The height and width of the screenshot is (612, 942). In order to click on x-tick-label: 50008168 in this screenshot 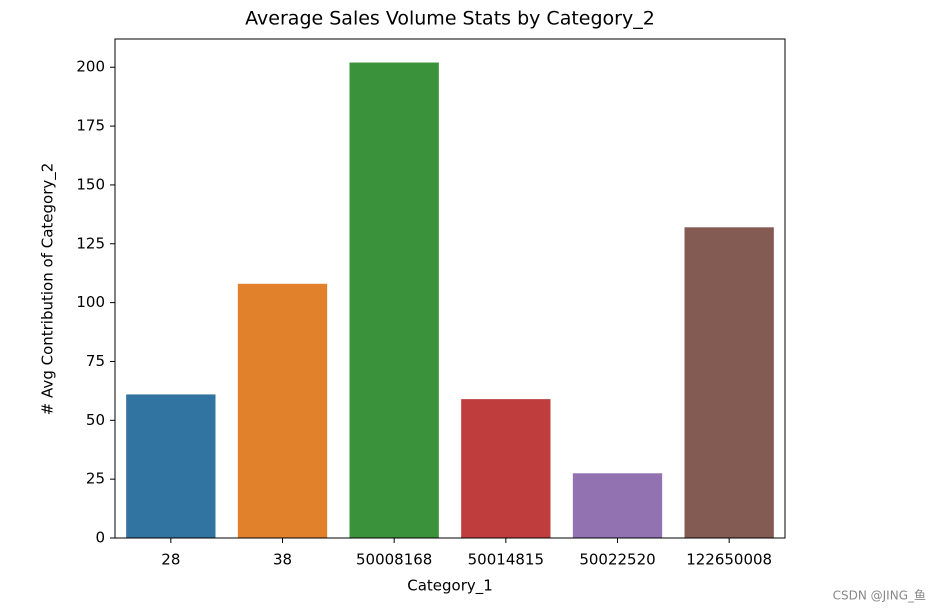, I will do `click(394, 560)`.